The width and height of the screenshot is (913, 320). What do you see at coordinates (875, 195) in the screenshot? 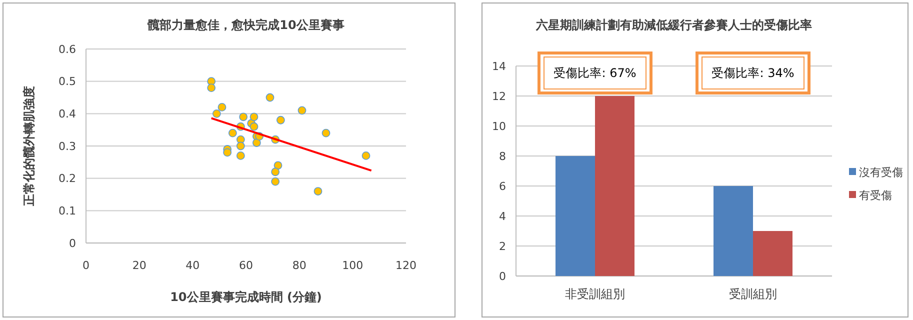
I see `legend-label: 有受傷` at bounding box center [875, 195].